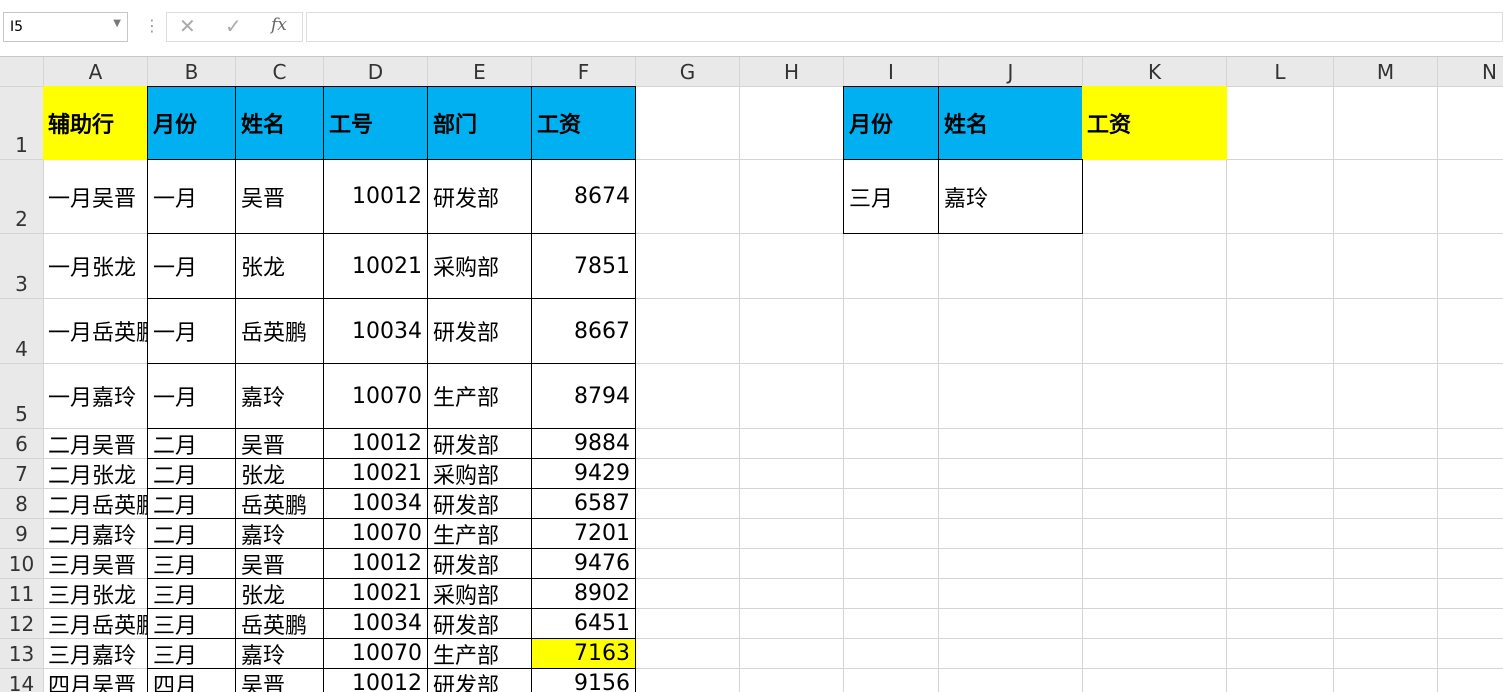 The width and height of the screenshot is (1503, 692). Describe the element at coordinates (375, 623) in the screenshot. I see `cell: 10034` at that location.